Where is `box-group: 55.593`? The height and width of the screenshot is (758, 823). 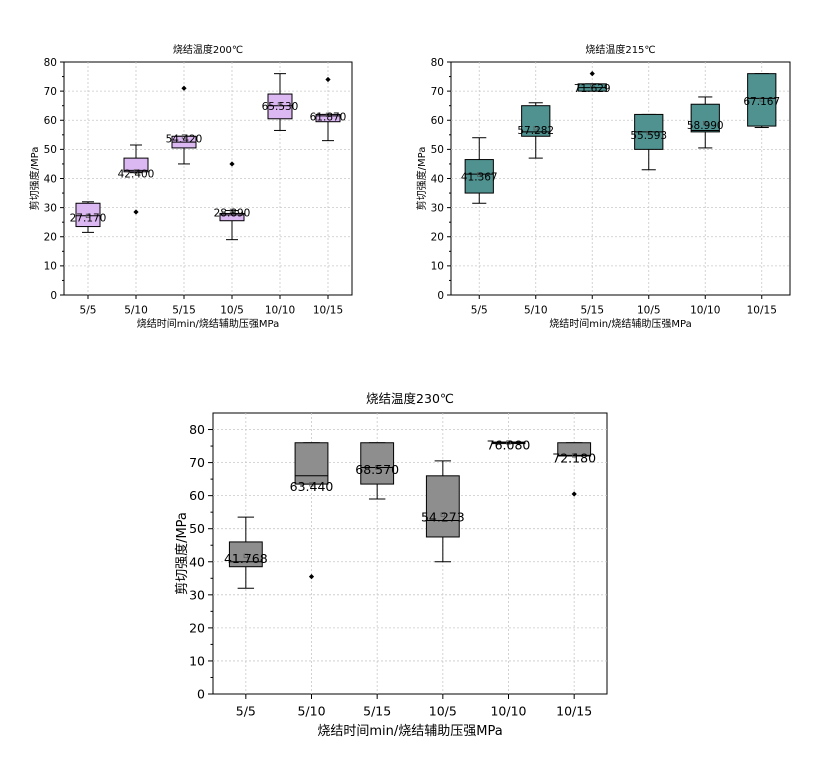 box-group: 55.593 is located at coordinates (648, 142).